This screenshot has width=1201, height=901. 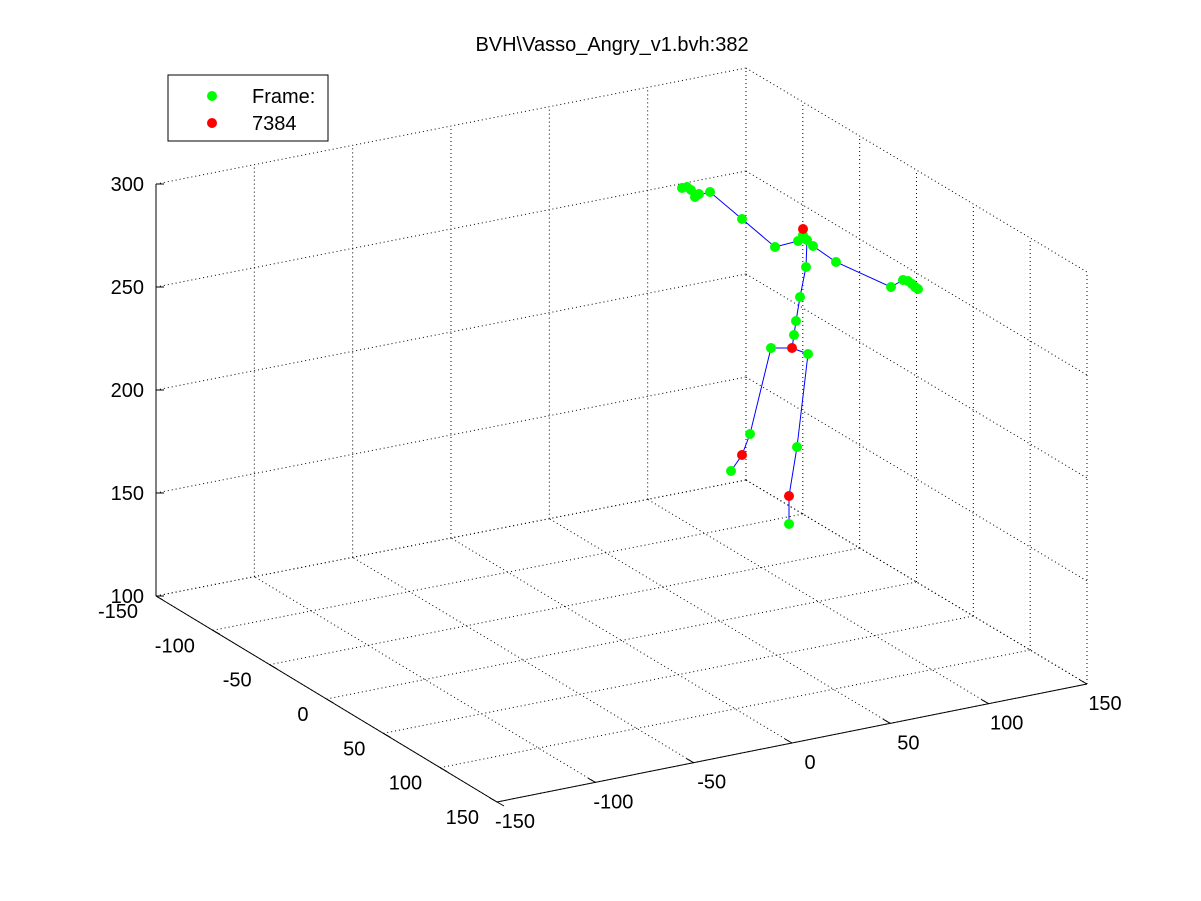 I want to click on z-tick-label: 200, so click(x=127, y=391).